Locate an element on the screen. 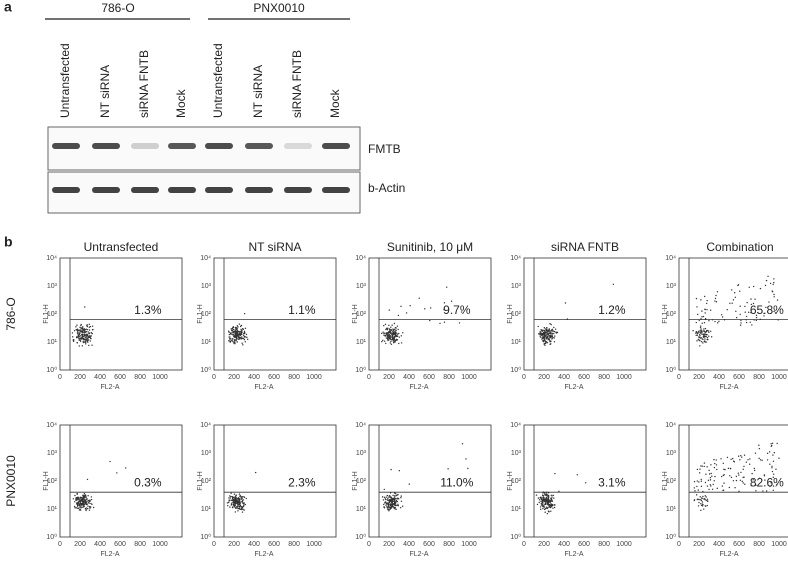 Image resolution: width=788 pixels, height=563 pixels. y-tick-label: 10⁰ is located at coordinates (670, 370).